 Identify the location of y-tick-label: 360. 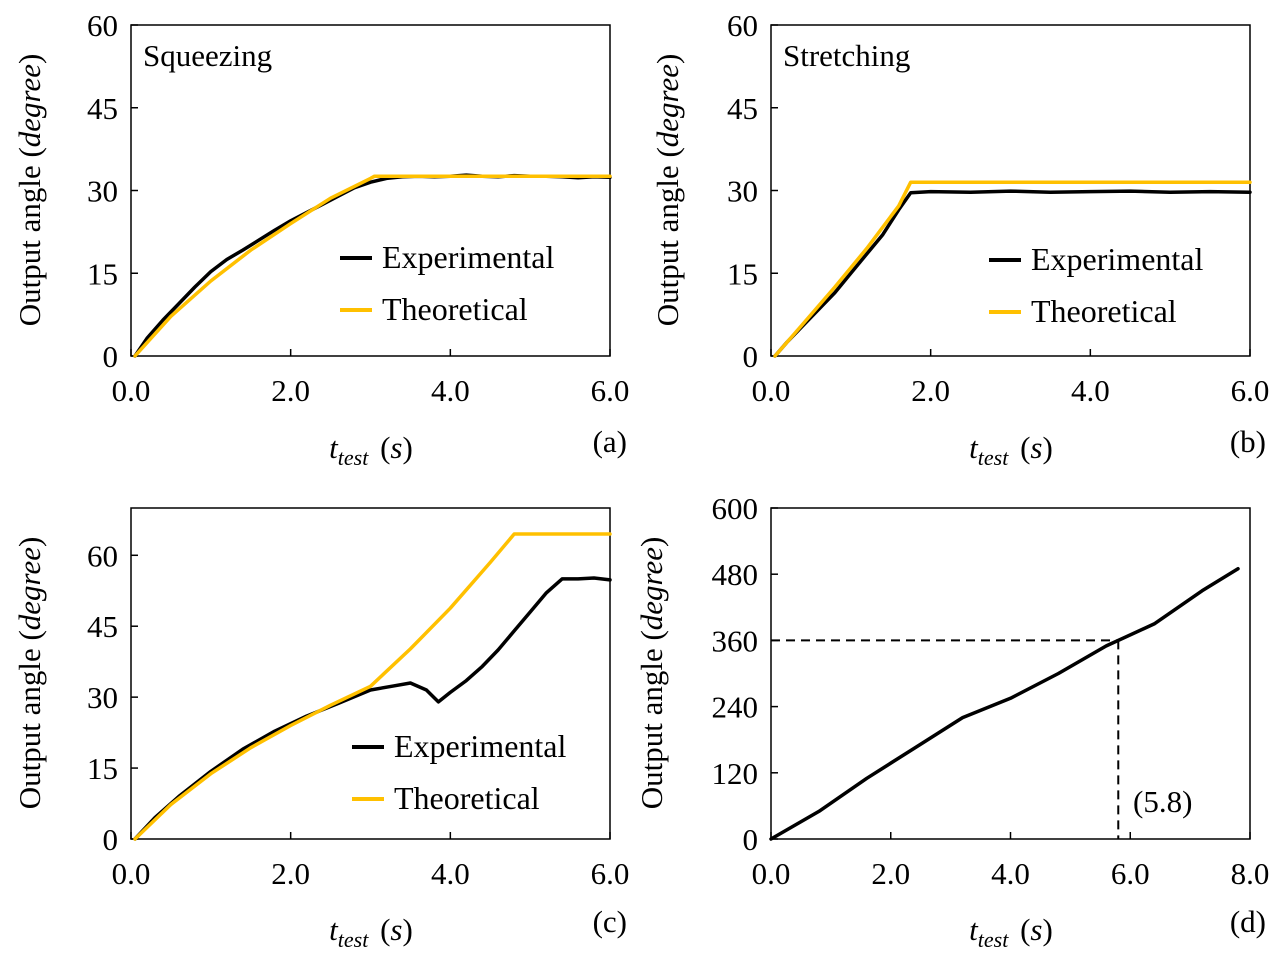
(735, 640).